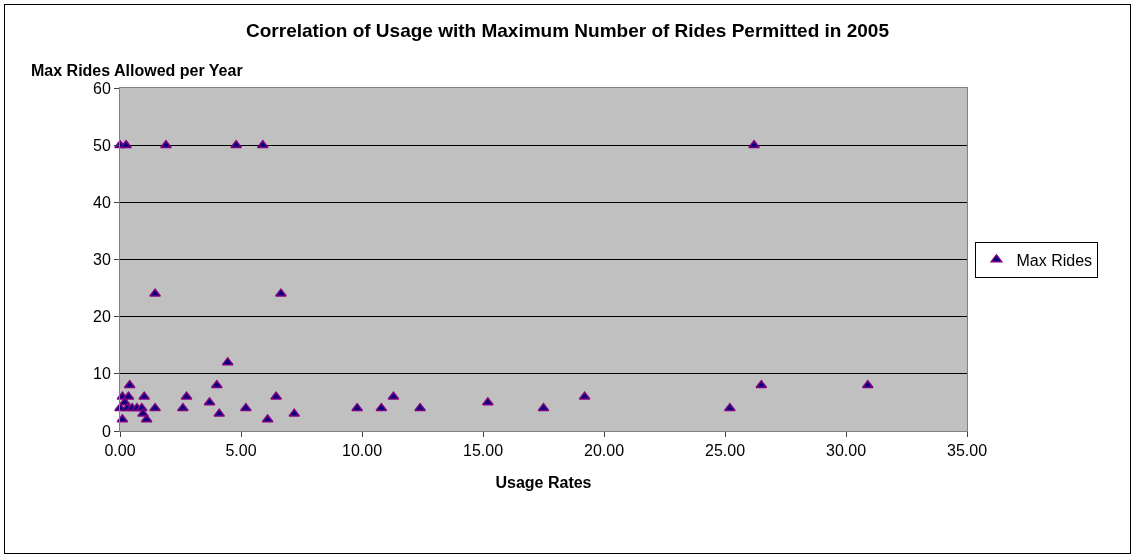  What do you see at coordinates (102, 145) in the screenshot?
I see `y-tick-label: 50` at bounding box center [102, 145].